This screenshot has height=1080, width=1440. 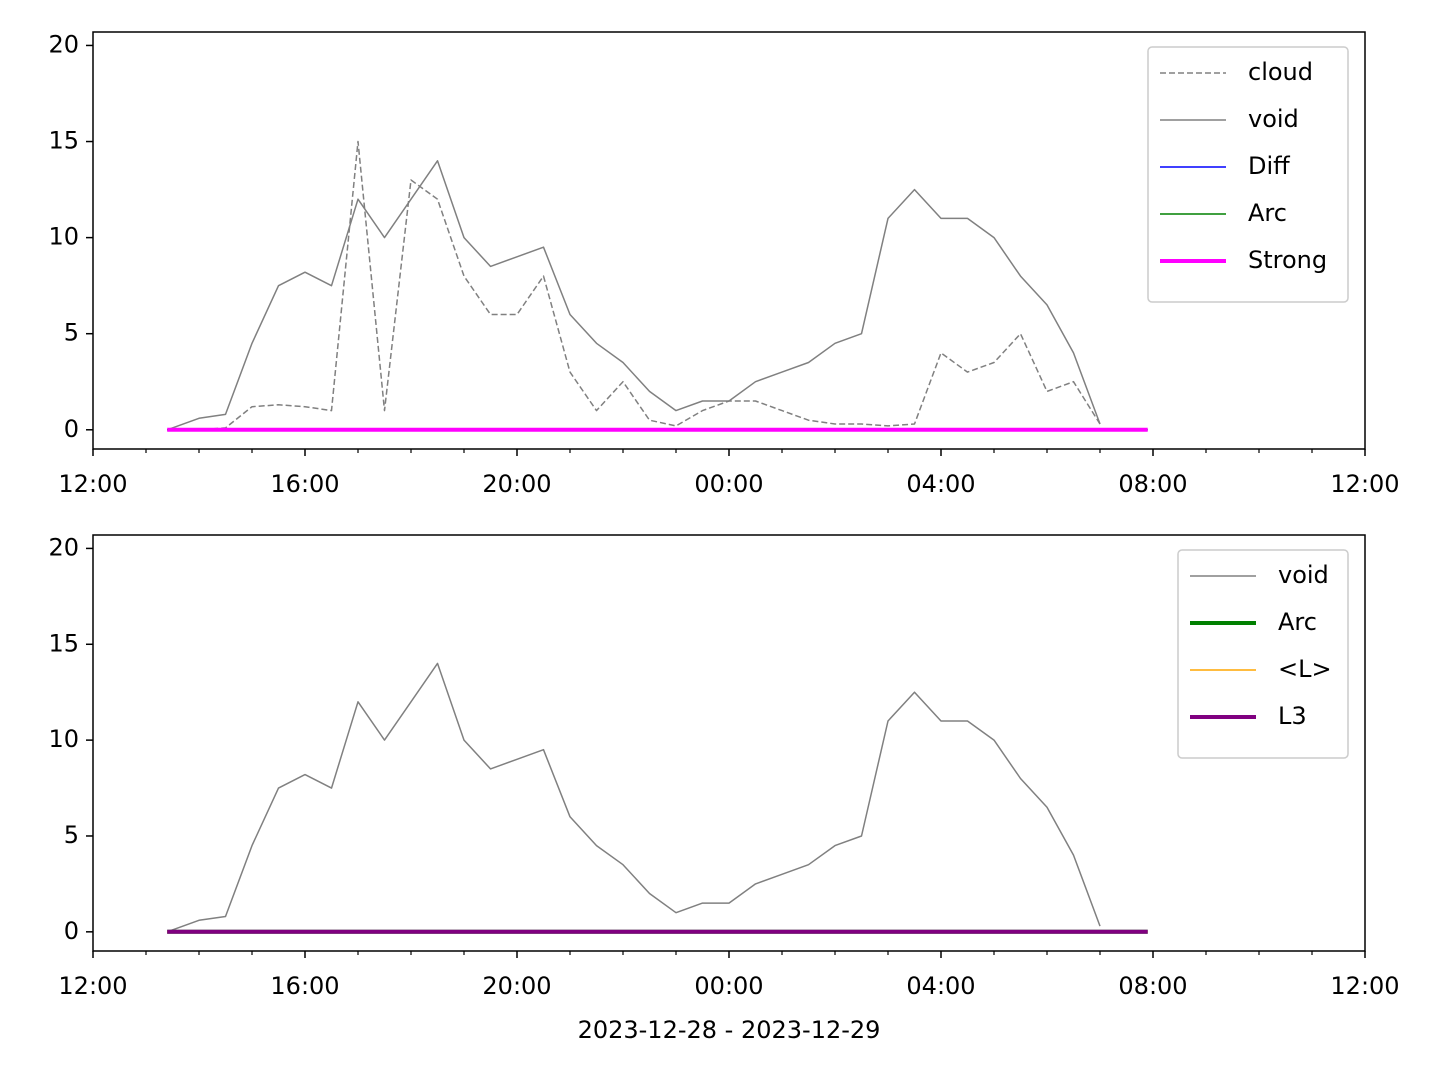 I want to click on legend: void Arc <L> L3, so click(x=1263, y=654).